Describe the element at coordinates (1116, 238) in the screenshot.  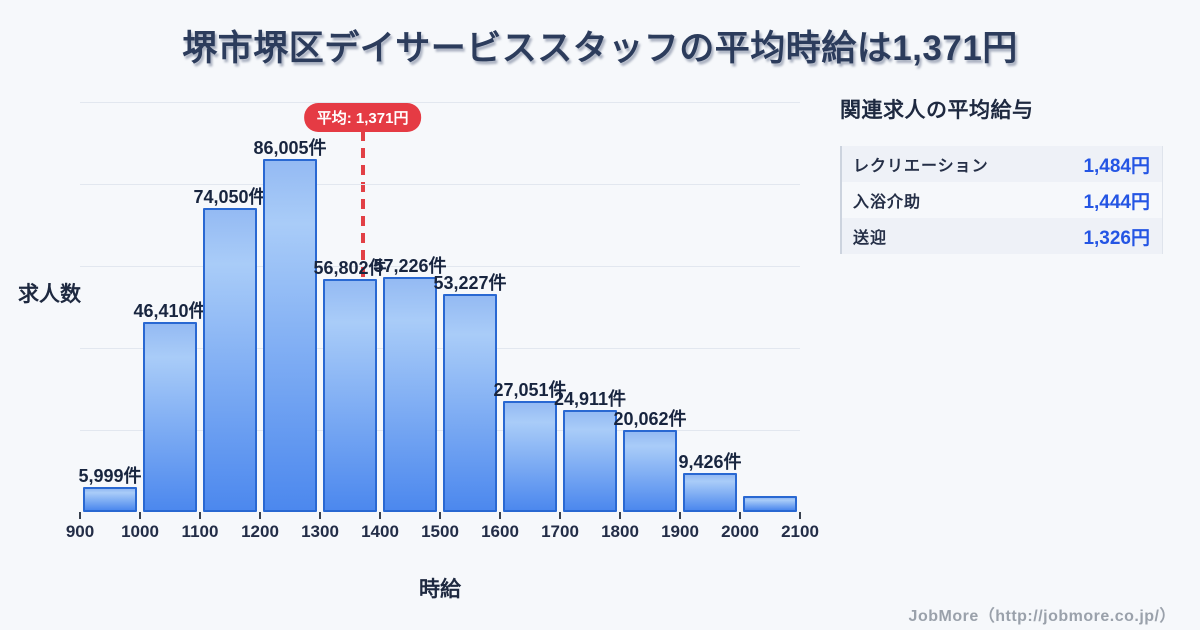
I see `row-value: 1,326円` at that location.